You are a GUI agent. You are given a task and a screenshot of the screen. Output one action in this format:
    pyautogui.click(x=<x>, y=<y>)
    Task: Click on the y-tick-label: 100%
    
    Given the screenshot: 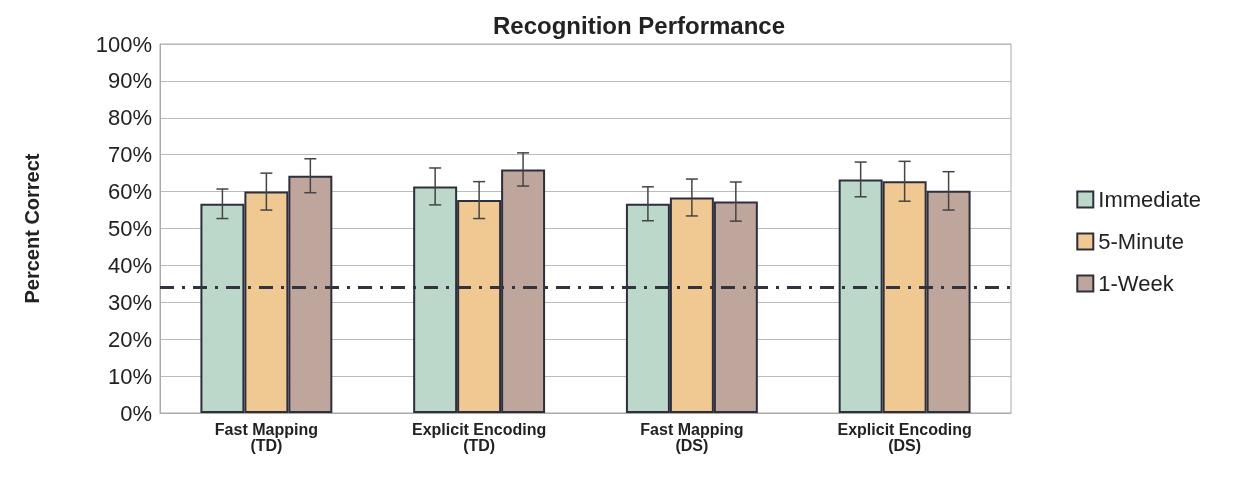 What is the action you would take?
    pyautogui.click(x=123, y=44)
    